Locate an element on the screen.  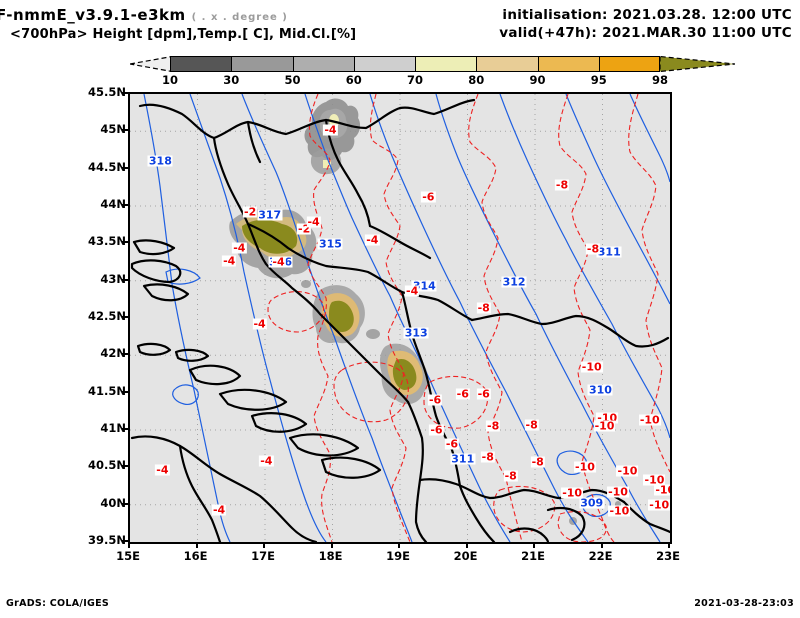
y-tick-label-40N: 40N is located at coordinates (113, 502).